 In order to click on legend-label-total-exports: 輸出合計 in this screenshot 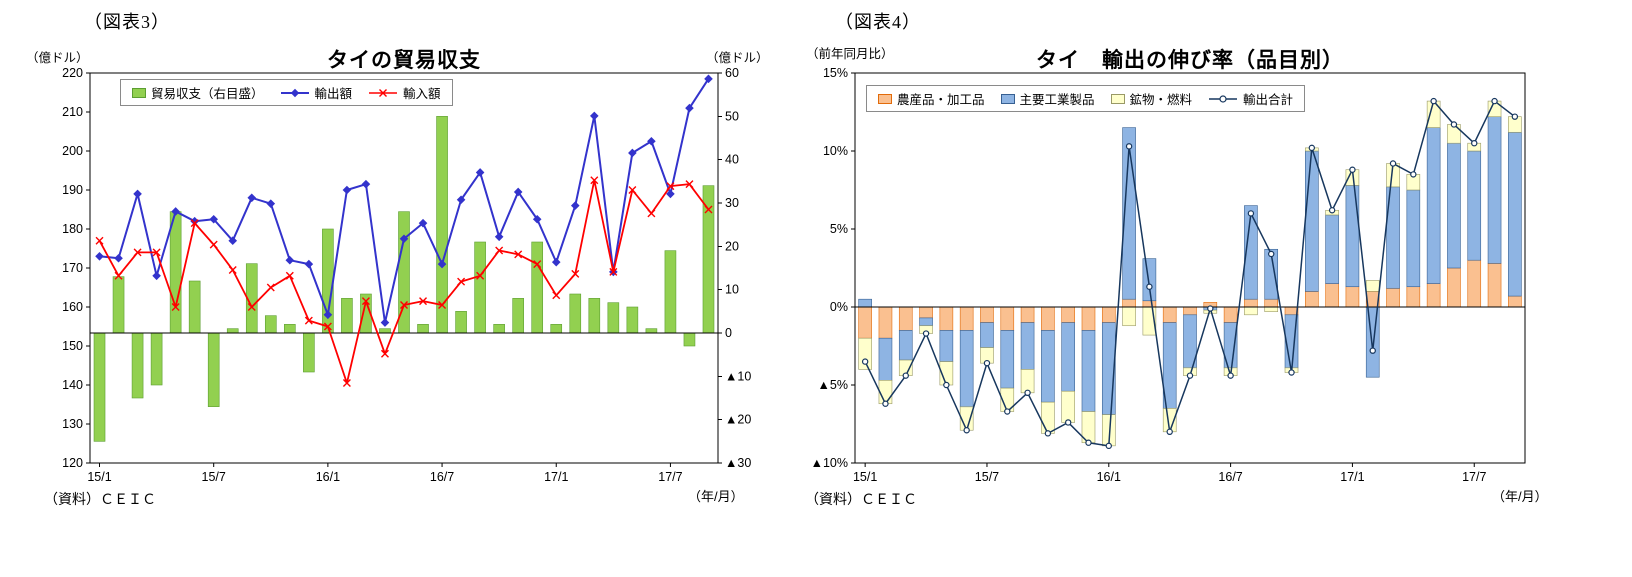, I will do `click(1268, 100)`.